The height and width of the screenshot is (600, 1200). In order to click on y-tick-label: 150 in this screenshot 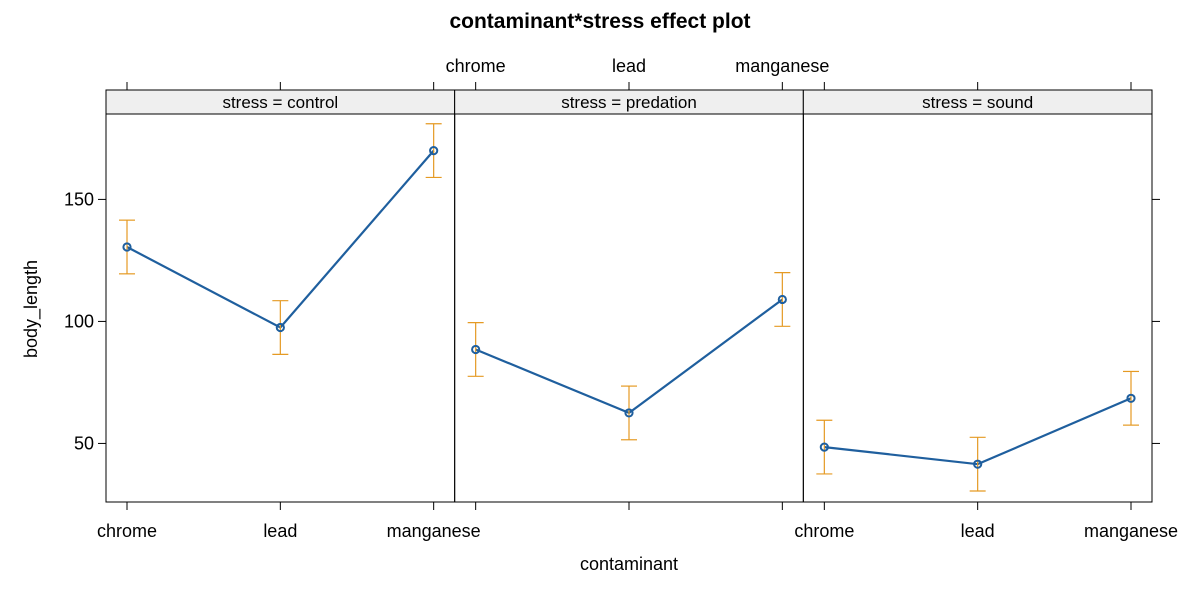, I will do `click(79, 199)`.